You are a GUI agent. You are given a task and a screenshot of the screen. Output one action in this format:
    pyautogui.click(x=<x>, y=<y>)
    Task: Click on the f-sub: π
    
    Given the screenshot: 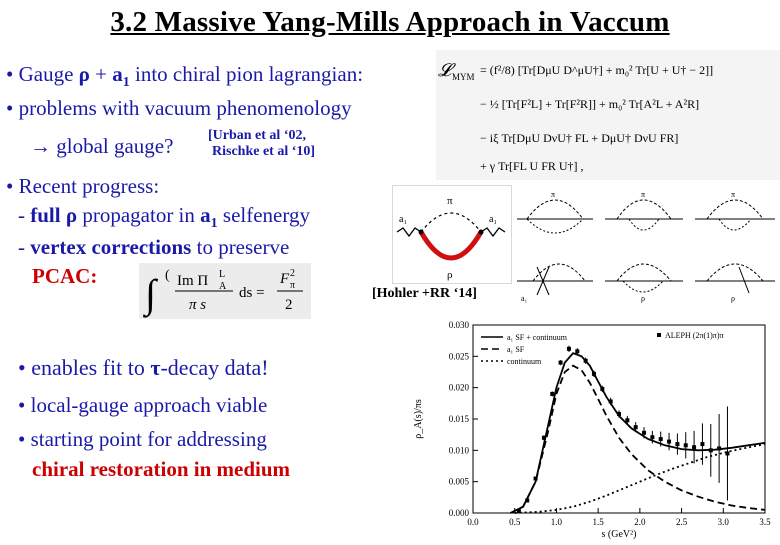 What is the action you would take?
    pyautogui.click(x=292, y=285)
    